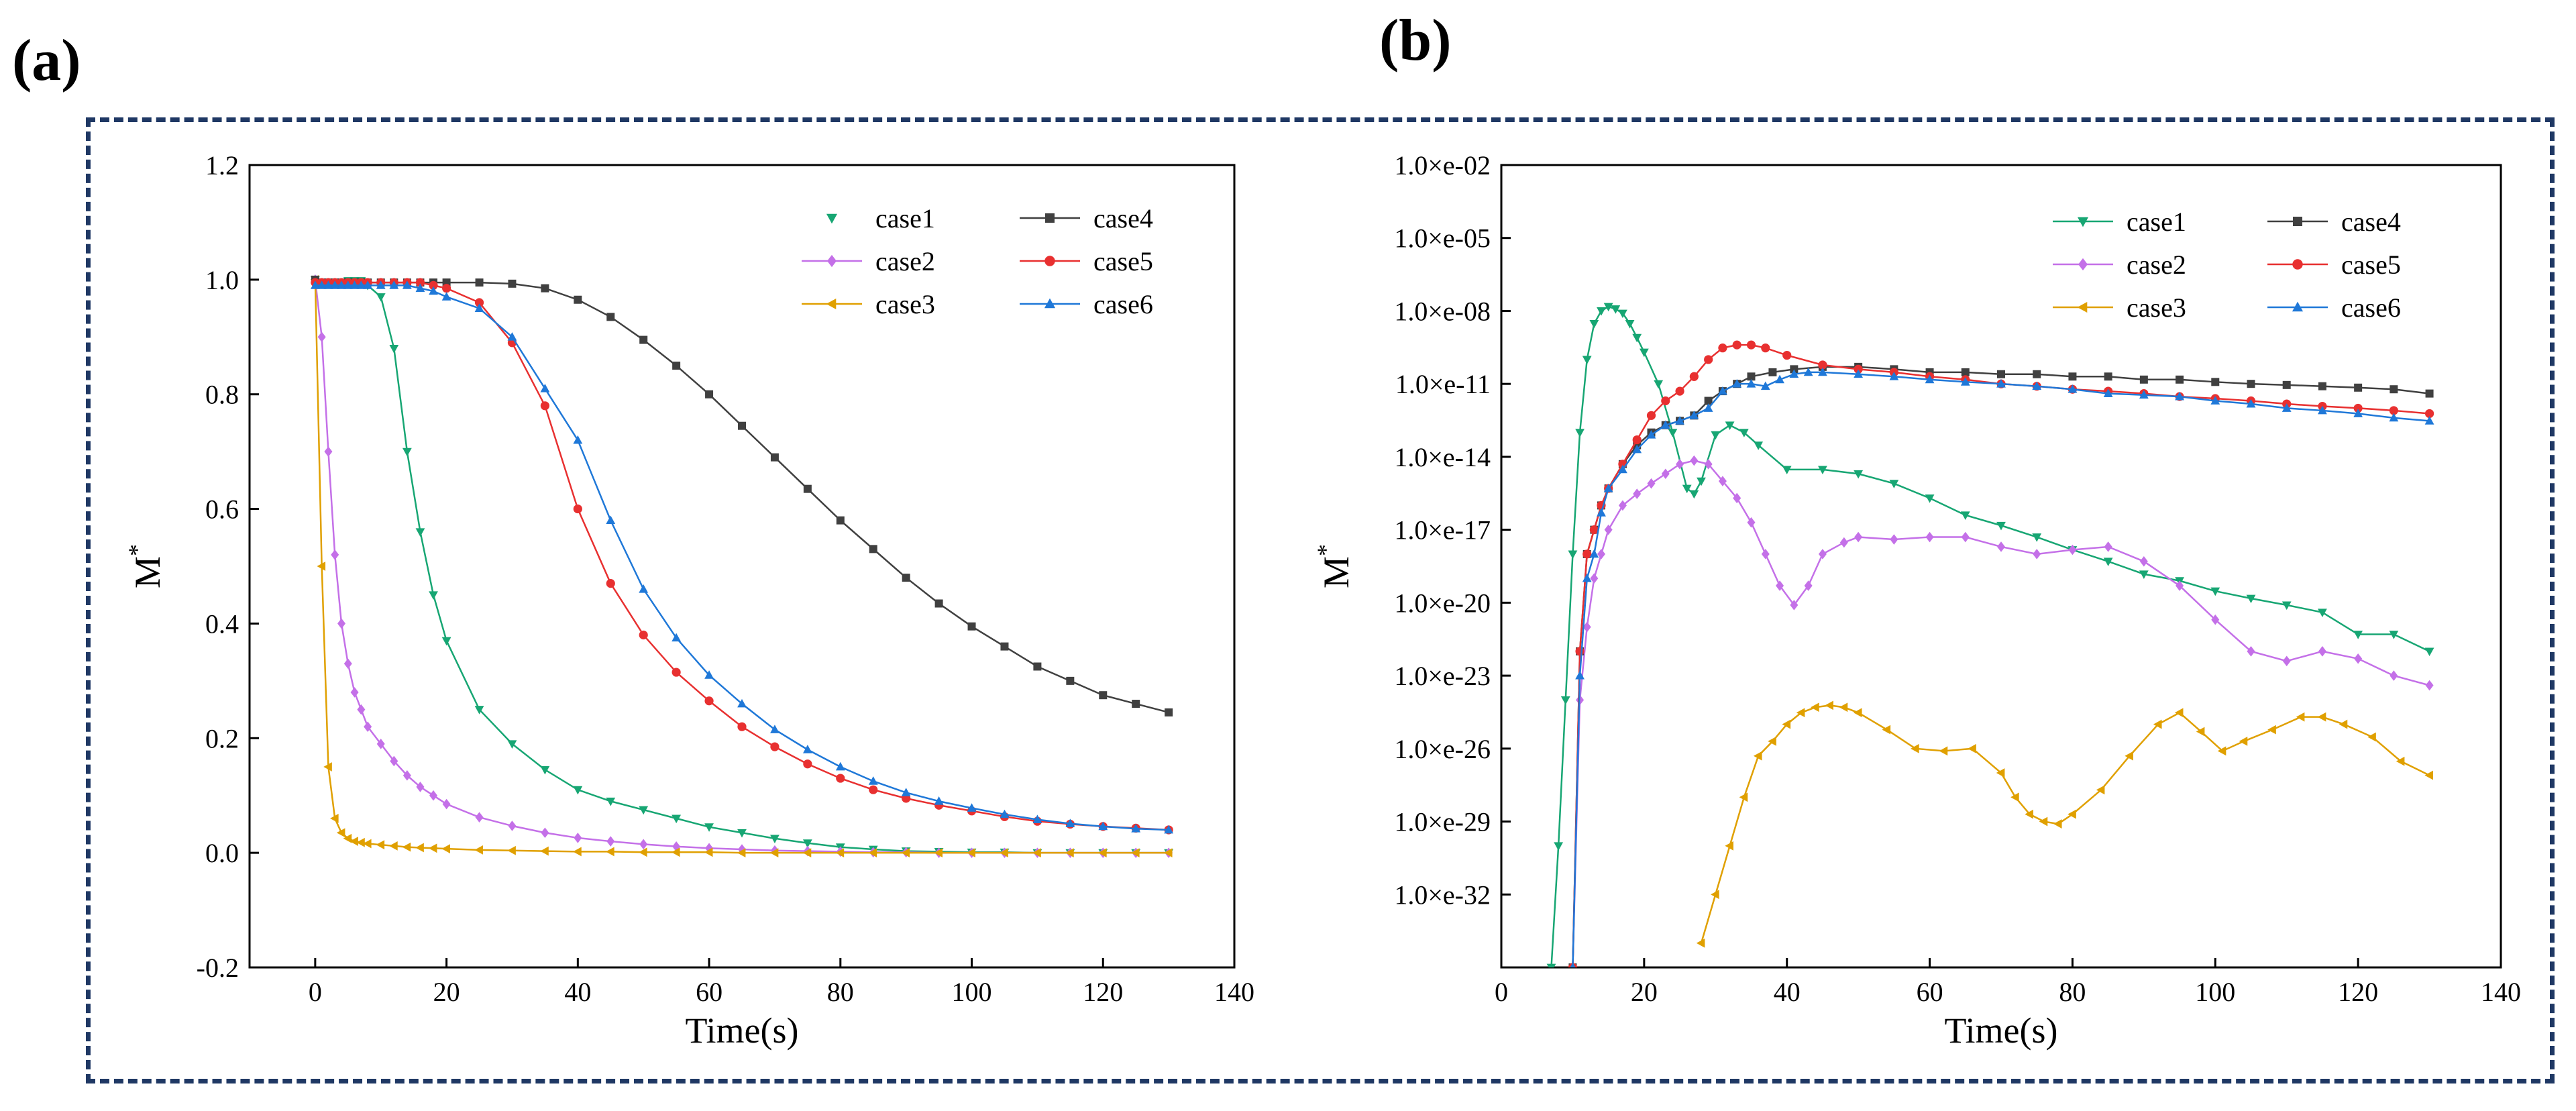 The image size is (2576, 1111). What do you see at coordinates (1234, 992) in the screenshot?
I see `x-tick-label: 140` at bounding box center [1234, 992].